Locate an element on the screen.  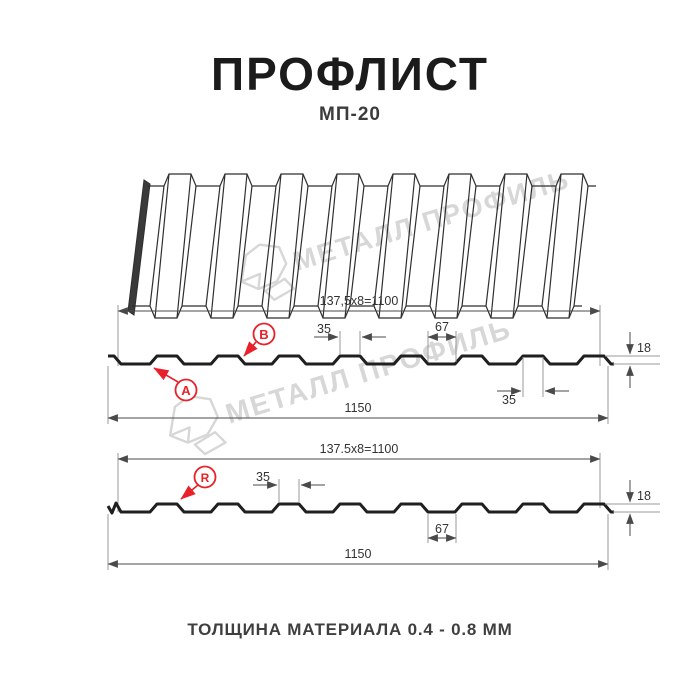
sheet-rib-ridges is located at coordinates (369, 246).